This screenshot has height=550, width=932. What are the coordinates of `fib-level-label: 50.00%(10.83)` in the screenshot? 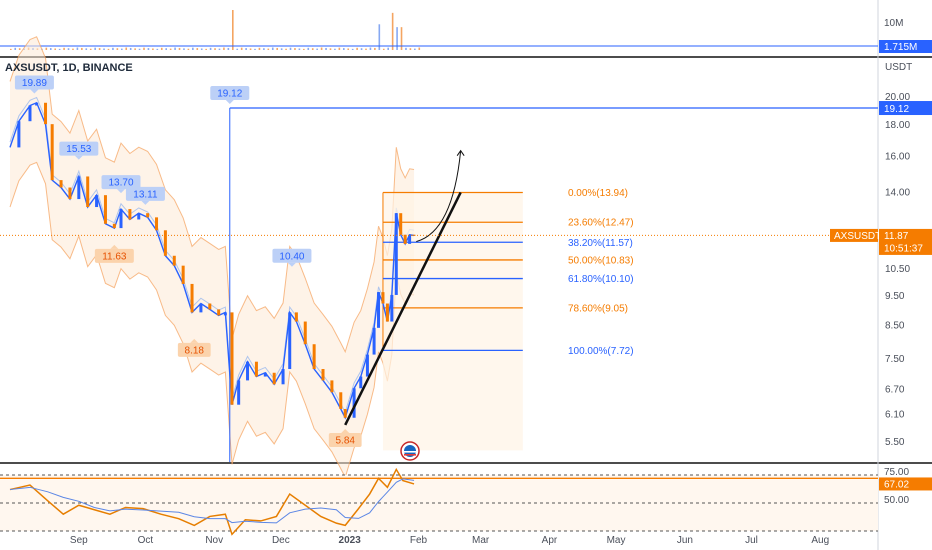 It's located at (601, 260).